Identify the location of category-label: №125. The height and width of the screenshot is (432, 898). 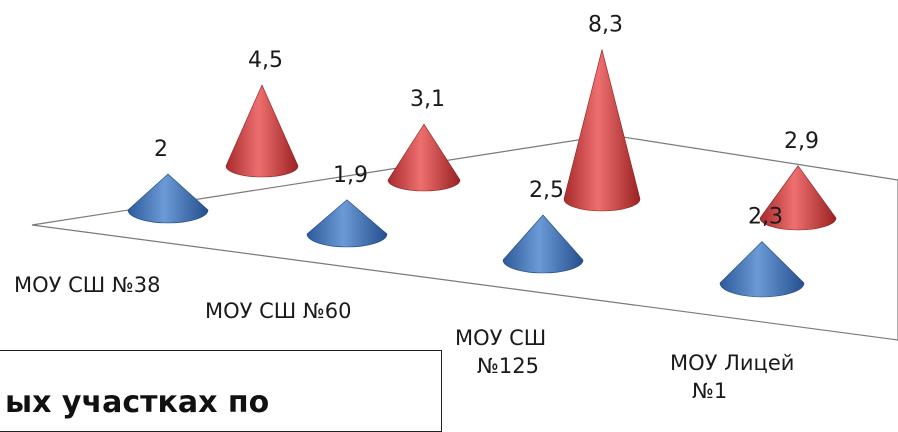
(508, 366).